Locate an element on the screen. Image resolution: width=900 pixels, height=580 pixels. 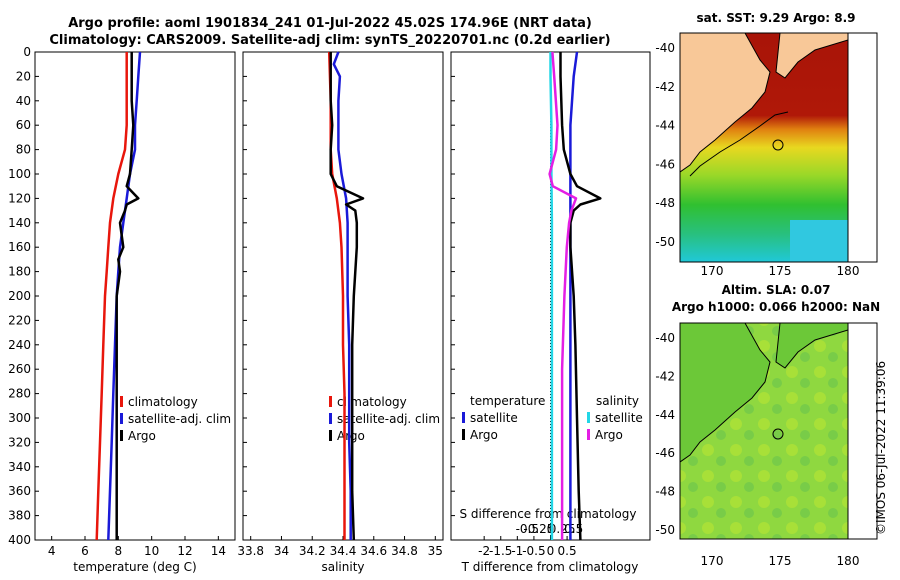
legend-swatch-s-satellite is located at coordinates (588, 417).